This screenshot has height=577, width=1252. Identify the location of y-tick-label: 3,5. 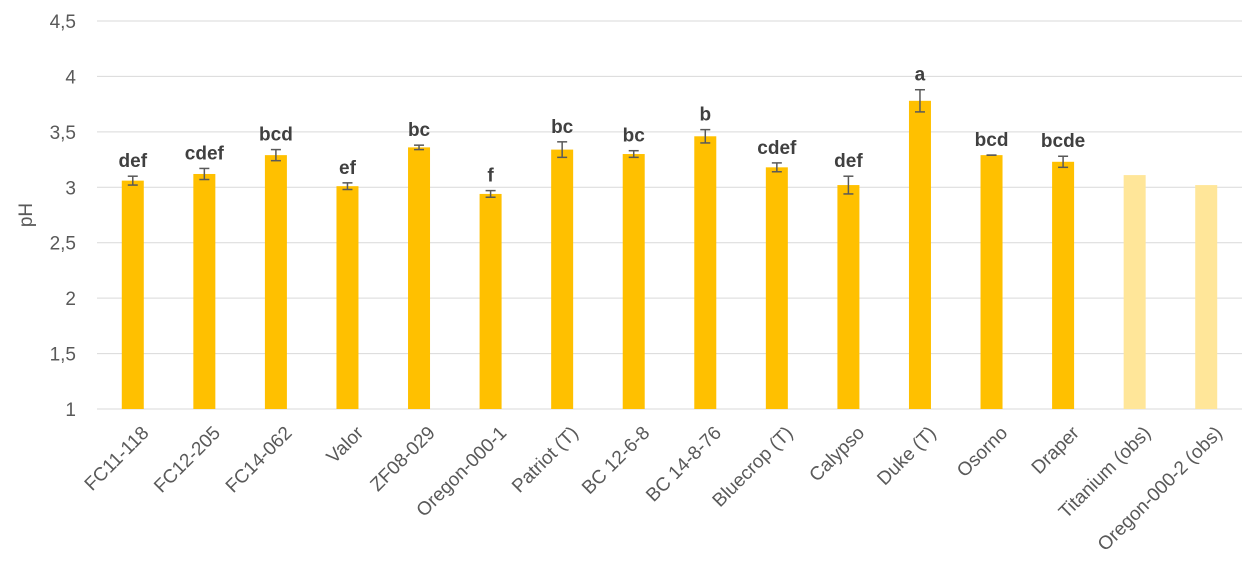
(63, 133).